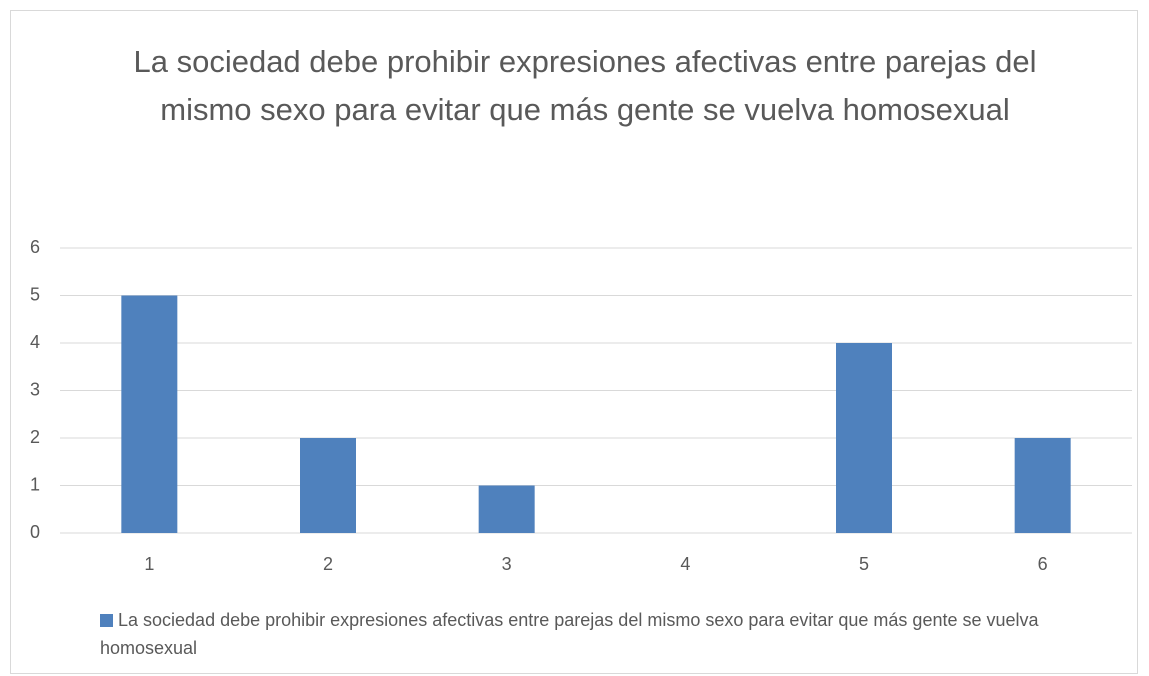 The height and width of the screenshot is (676, 1149). Describe the element at coordinates (35, 484) in the screenshot. I see `y-tick-label: 1` at that location.